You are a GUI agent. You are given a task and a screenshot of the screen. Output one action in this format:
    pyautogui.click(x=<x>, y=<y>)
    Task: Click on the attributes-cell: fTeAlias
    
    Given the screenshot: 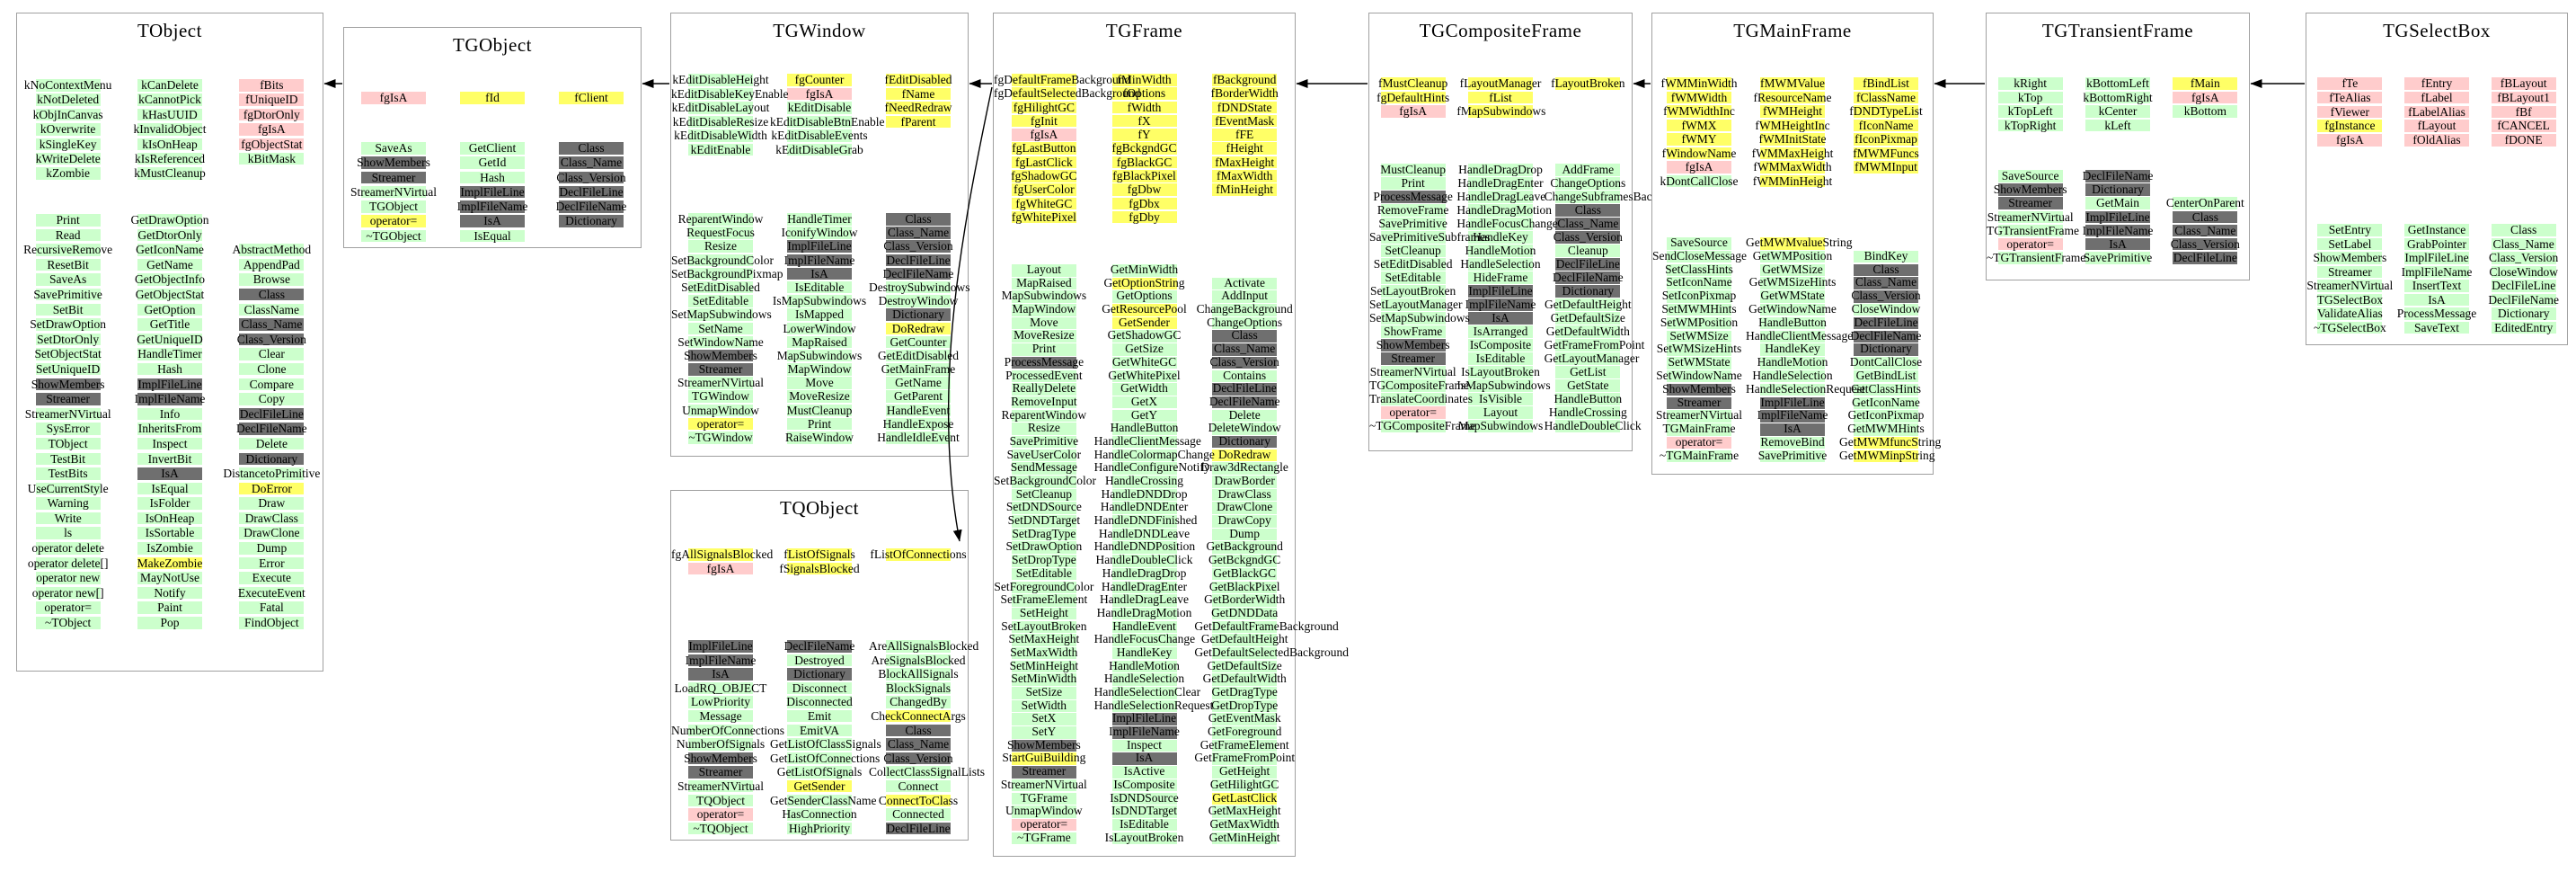 What is the action you would take?
    pyautogui.click(x=2350, y=98)
    